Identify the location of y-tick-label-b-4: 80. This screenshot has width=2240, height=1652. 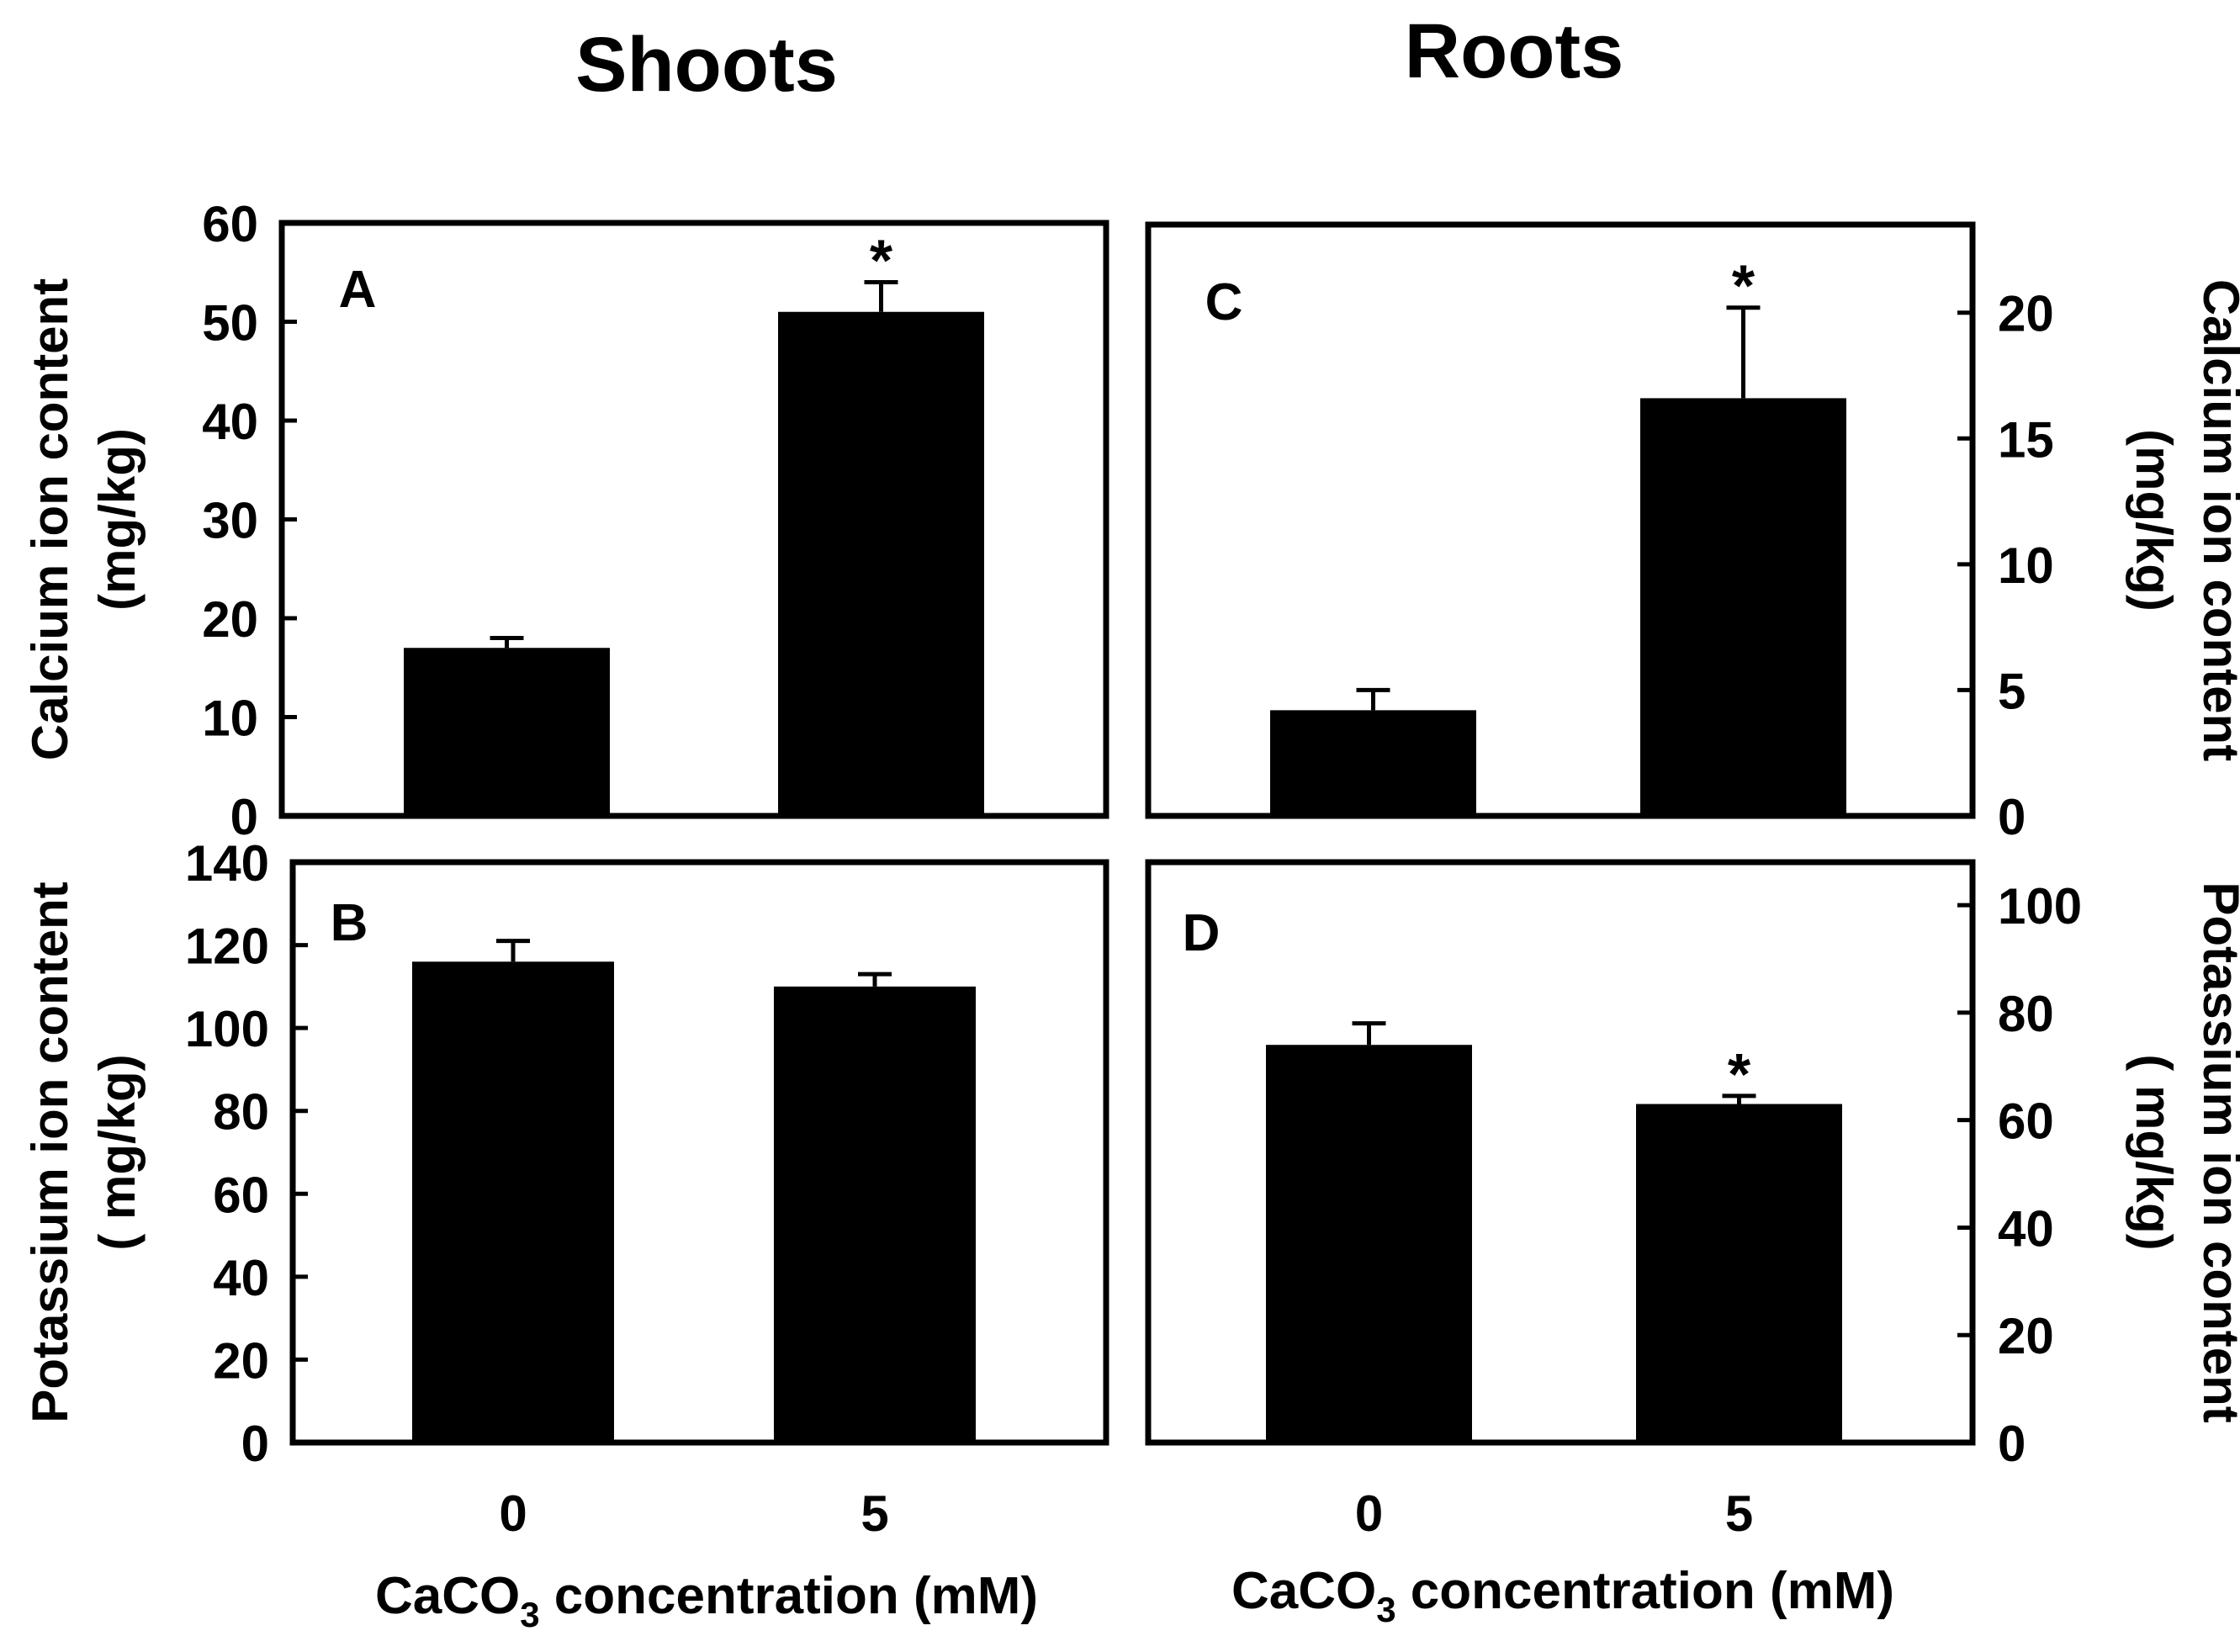
(241, 1112).